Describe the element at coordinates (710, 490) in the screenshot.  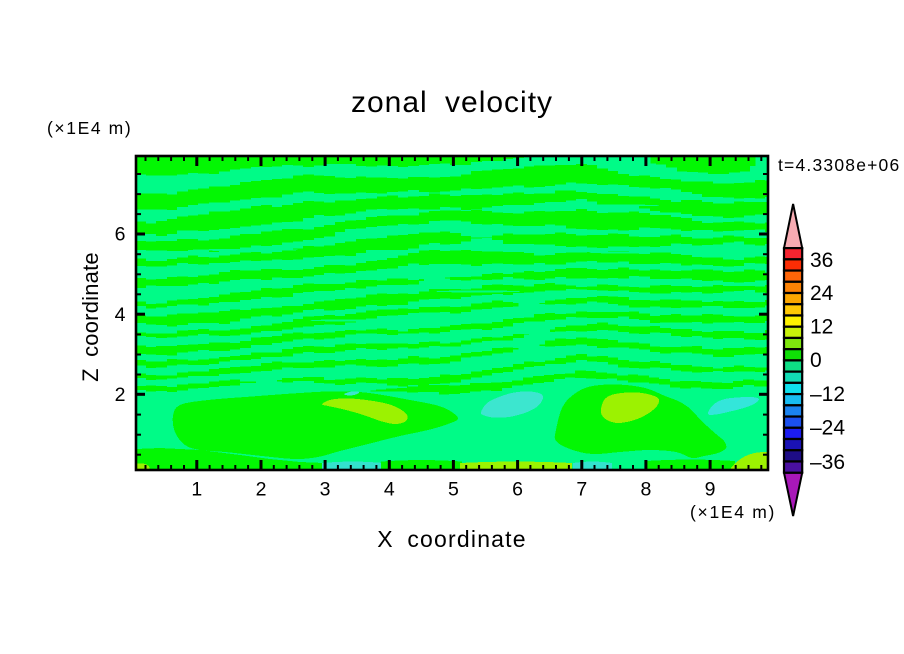
I see `svg-text: 9` at that location.